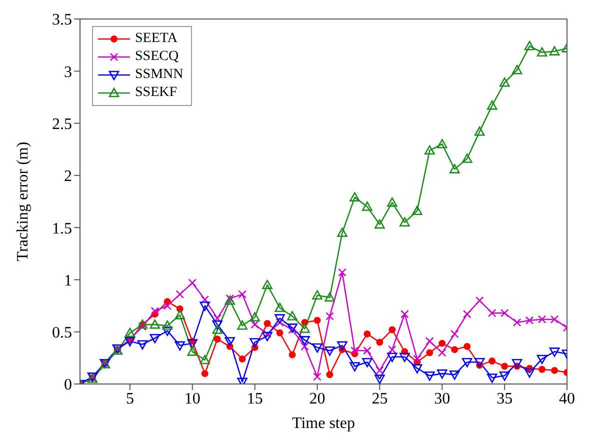  I want to click on y-axis-title: Tracking error (m), so click(23, 202).